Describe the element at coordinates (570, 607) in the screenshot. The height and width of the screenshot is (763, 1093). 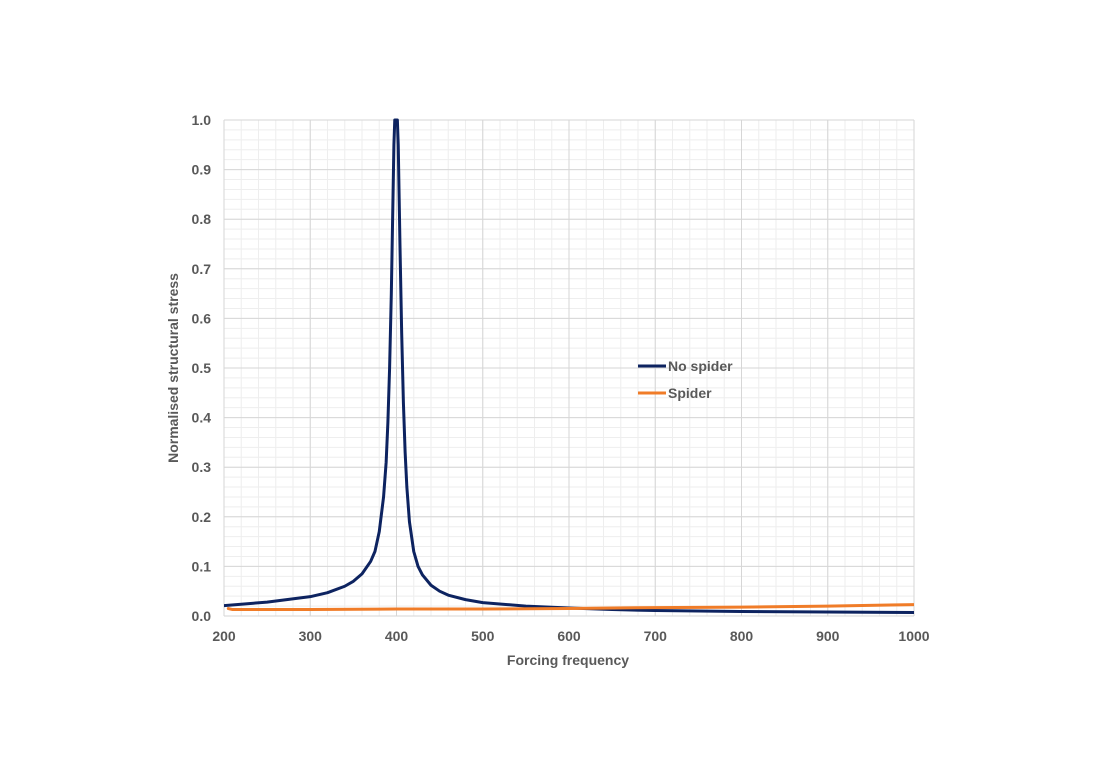
I see `series-line-spider` at that location.